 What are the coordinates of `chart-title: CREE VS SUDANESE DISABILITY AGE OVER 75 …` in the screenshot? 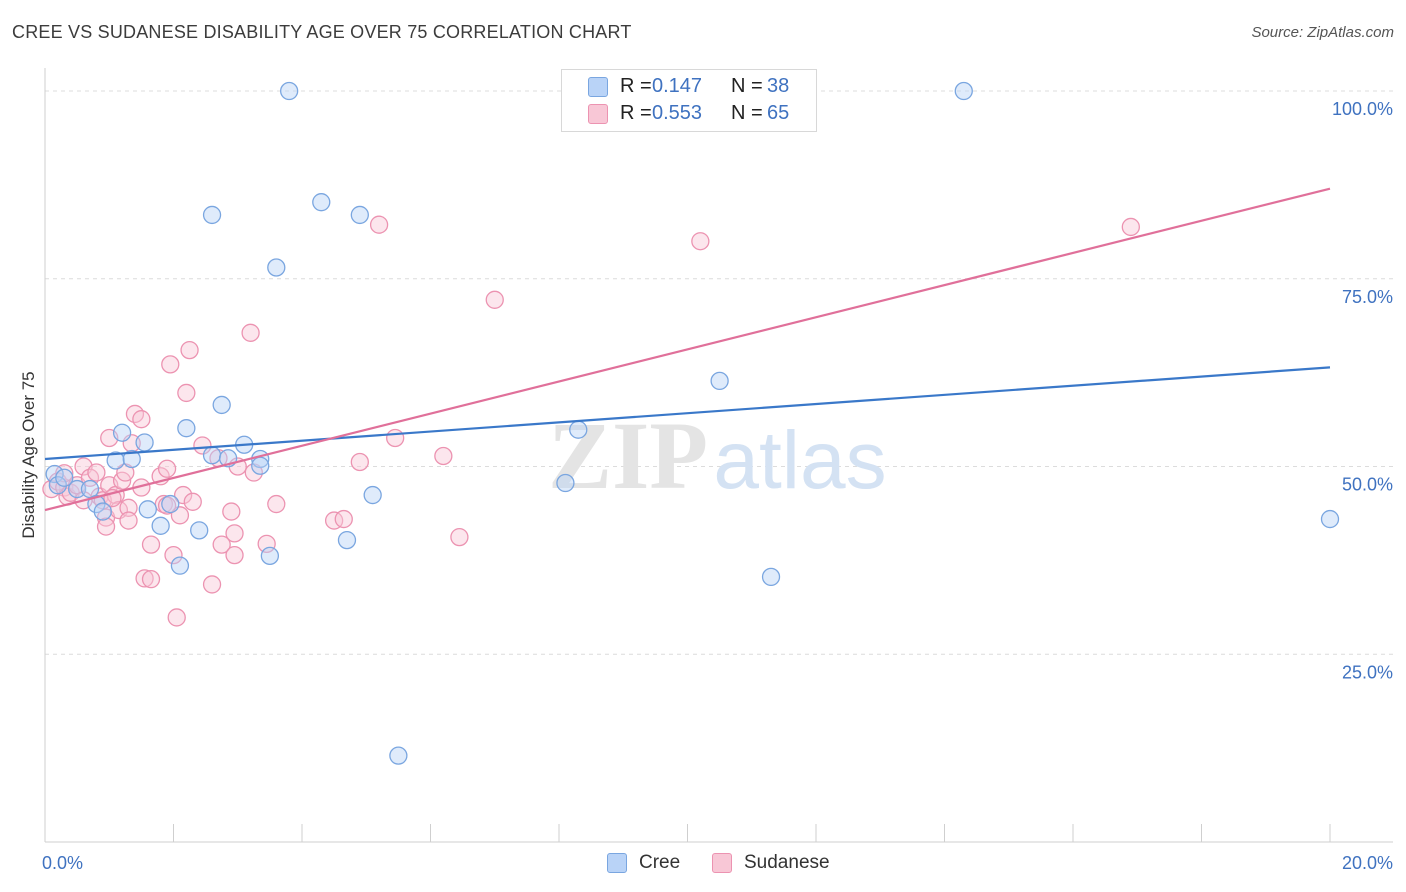 It's located at (322, 32).